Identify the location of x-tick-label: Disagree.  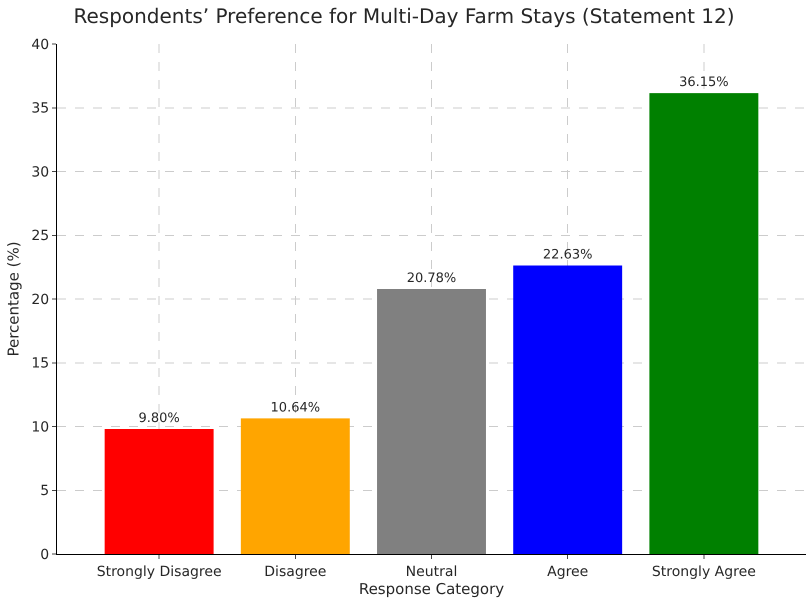
(295, 572).